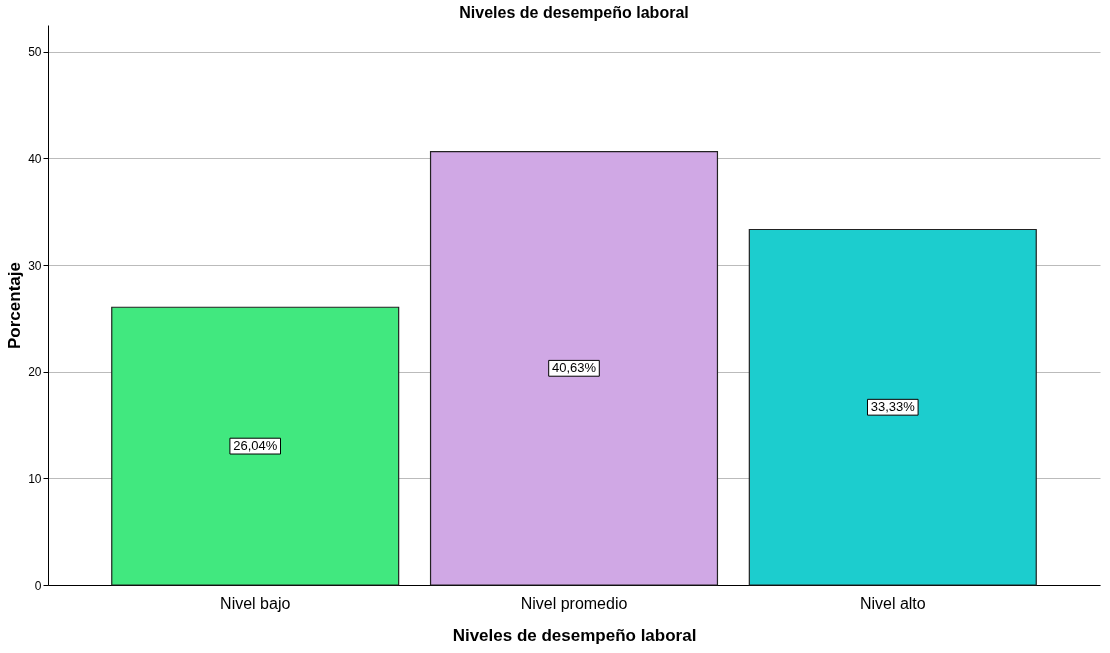  Describe the element at coordinates (35, 478) in the screenshot. I see `y-tick-label: 10` at that location.